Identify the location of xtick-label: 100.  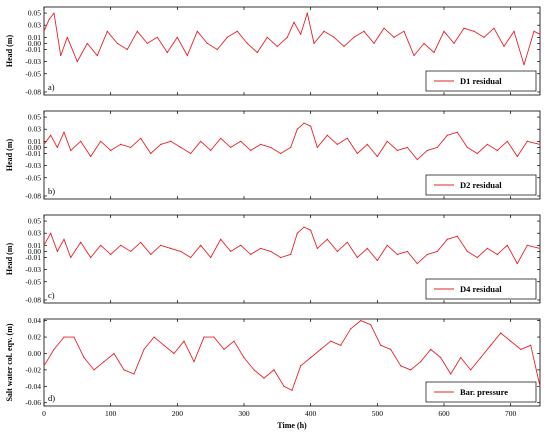
(111, 413).